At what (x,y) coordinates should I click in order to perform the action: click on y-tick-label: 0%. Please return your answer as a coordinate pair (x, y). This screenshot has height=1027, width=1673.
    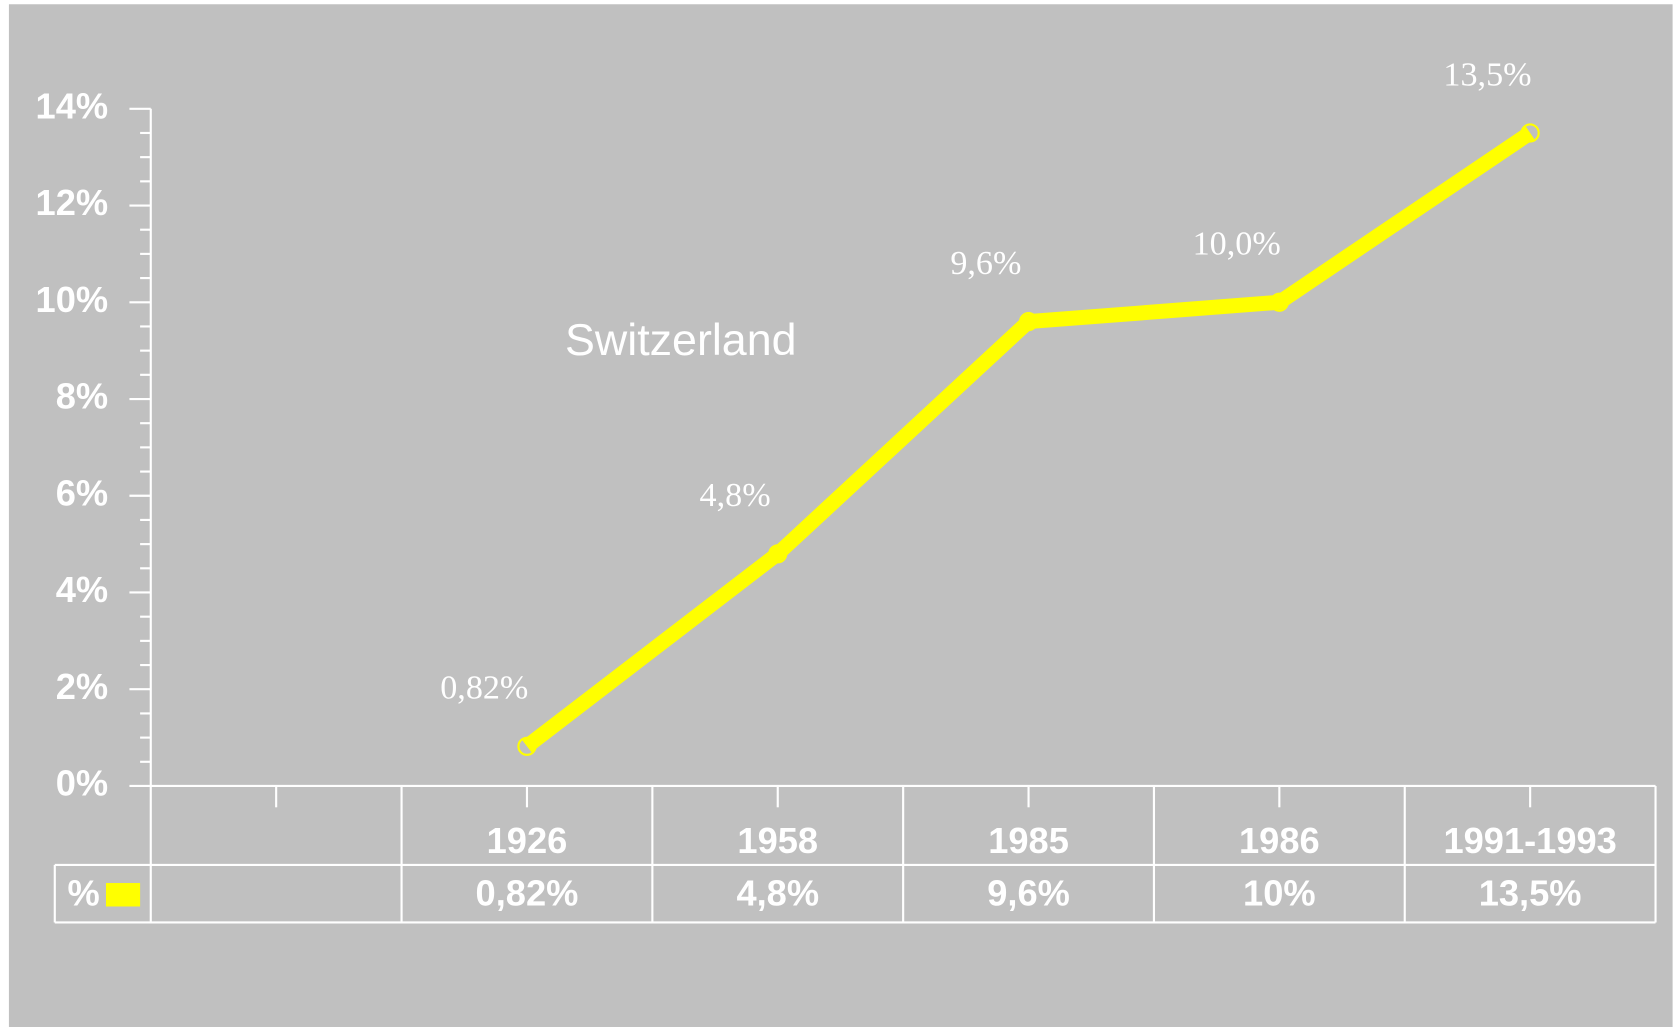
    Looking at the image, I should click on (82, 783).